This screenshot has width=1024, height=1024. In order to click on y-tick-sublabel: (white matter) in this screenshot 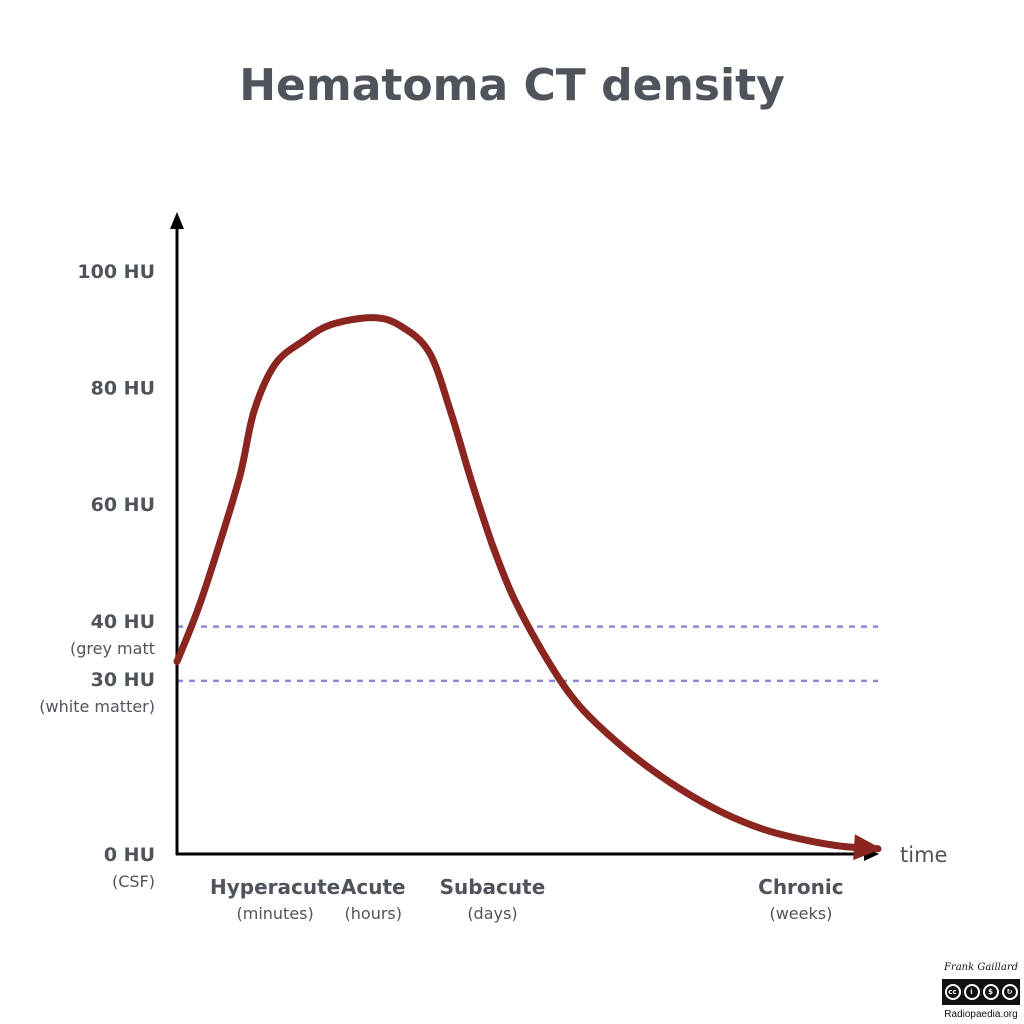, I will do `click(97, 706)`.